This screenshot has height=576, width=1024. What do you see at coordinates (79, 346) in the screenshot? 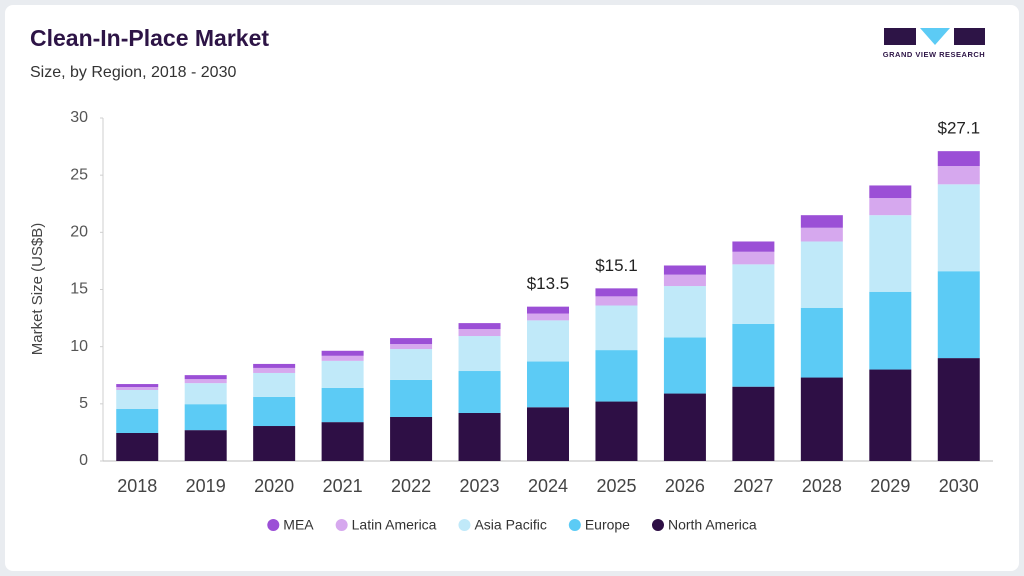
I see `y-tick-label: 10` at bounding box center [79, 346].